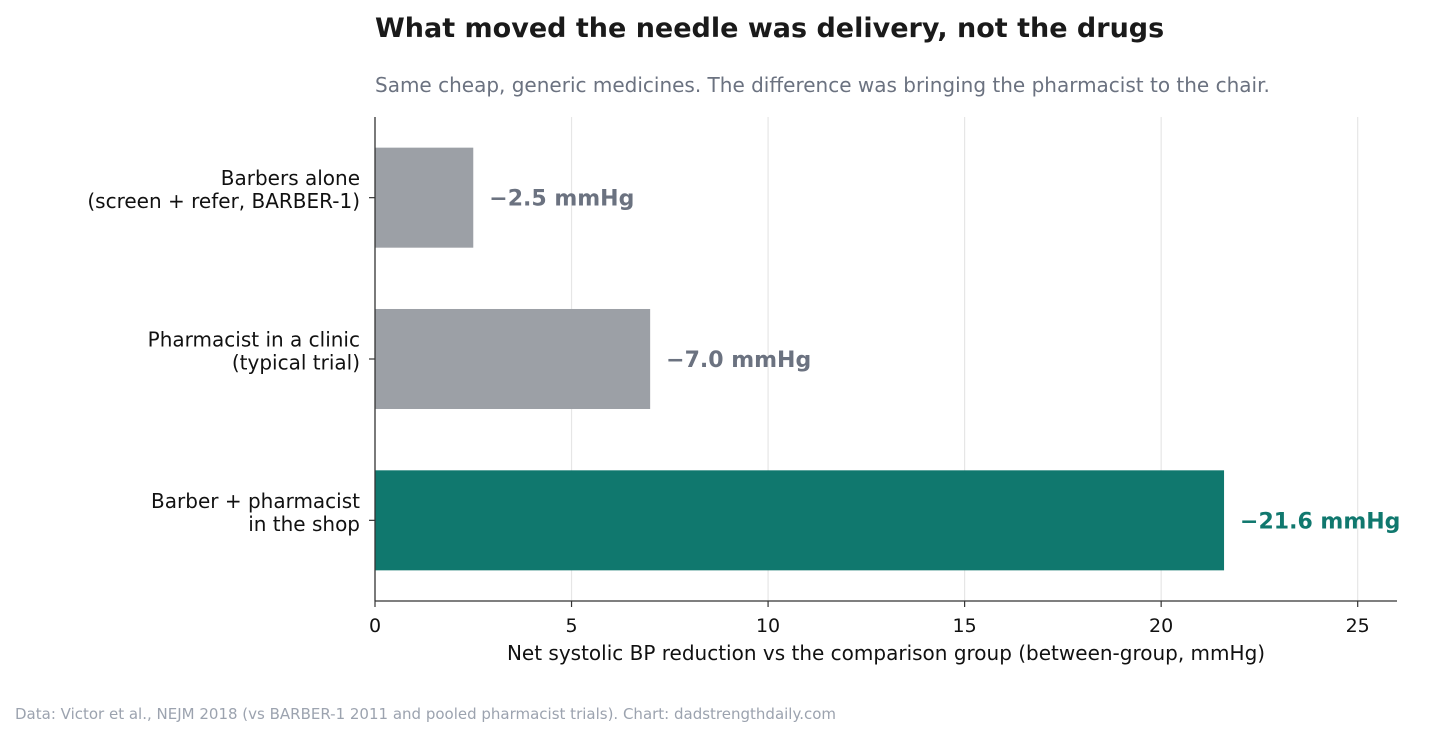 Image resolution: width=1430 pixels, height=737 pixels. What do you see at coordinates (304, 524) in the screenshot?
I see `category-label-line: in the shop` at bounding box center [304, 524].